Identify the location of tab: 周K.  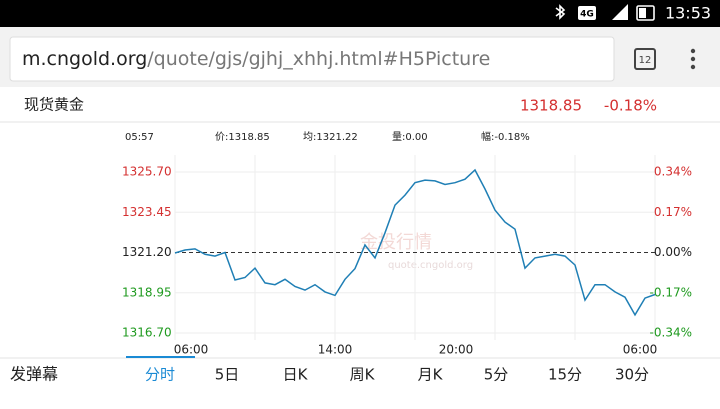
(363, 375).